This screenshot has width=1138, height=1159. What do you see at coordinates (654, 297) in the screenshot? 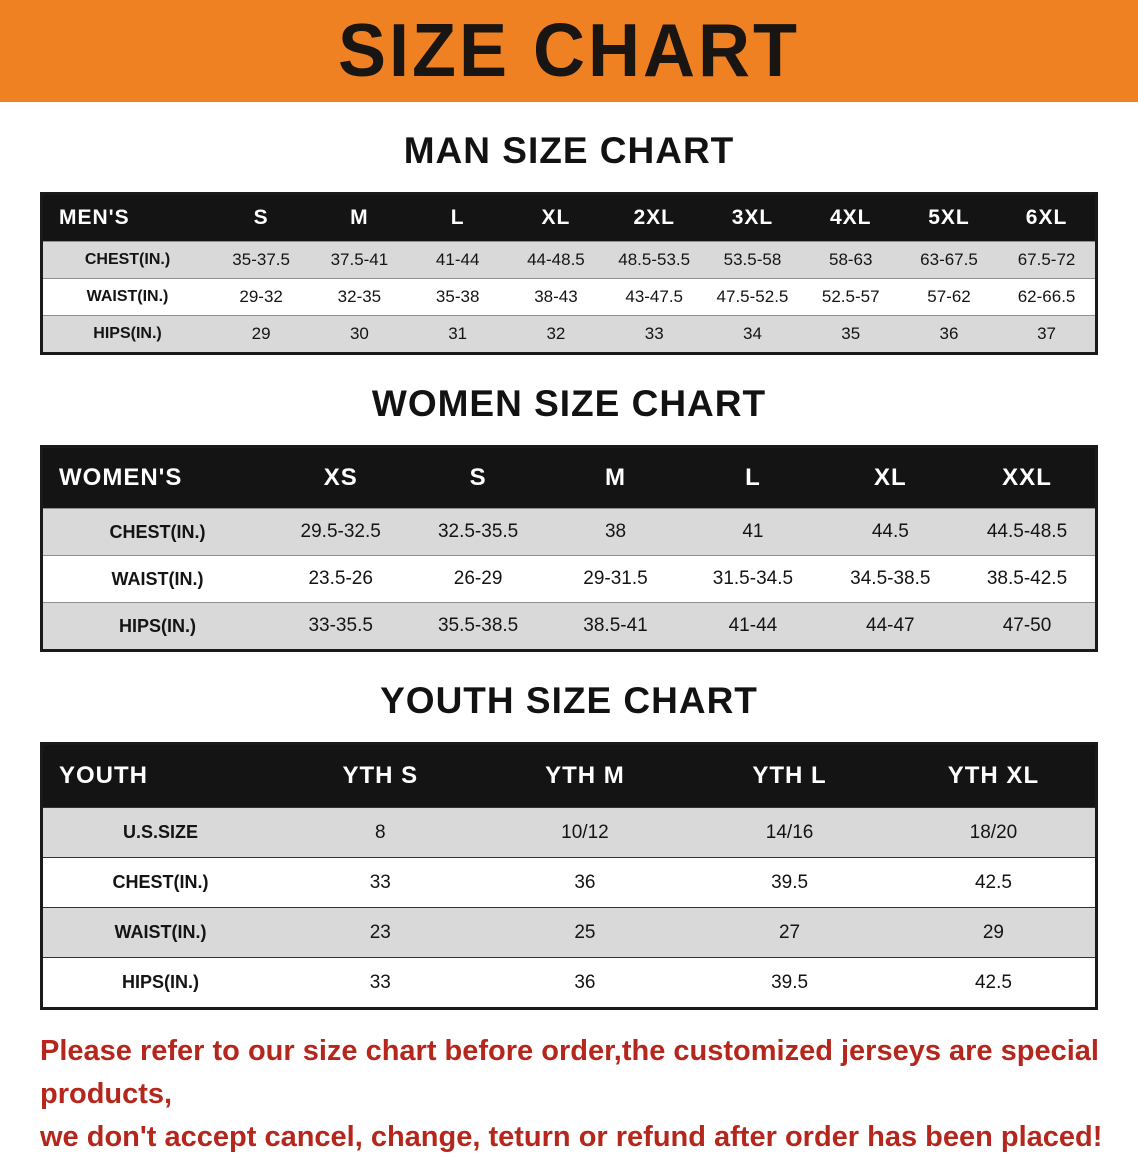
I see `table-cell: 43-47.5` at bounding box center [654, 297].